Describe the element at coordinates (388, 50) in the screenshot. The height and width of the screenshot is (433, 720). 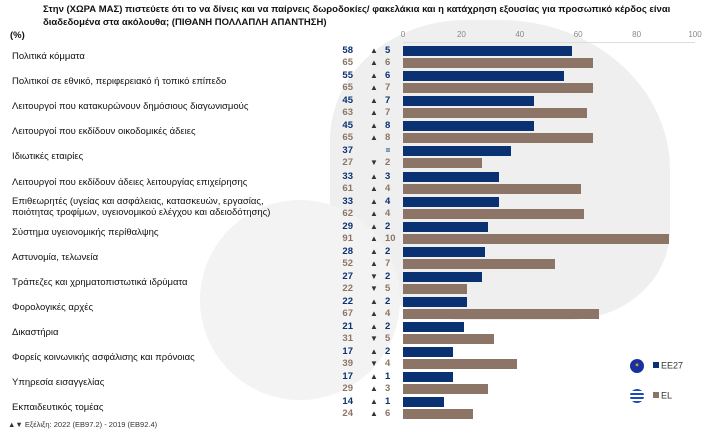
I see `ee27-change-label: 5` at that location.